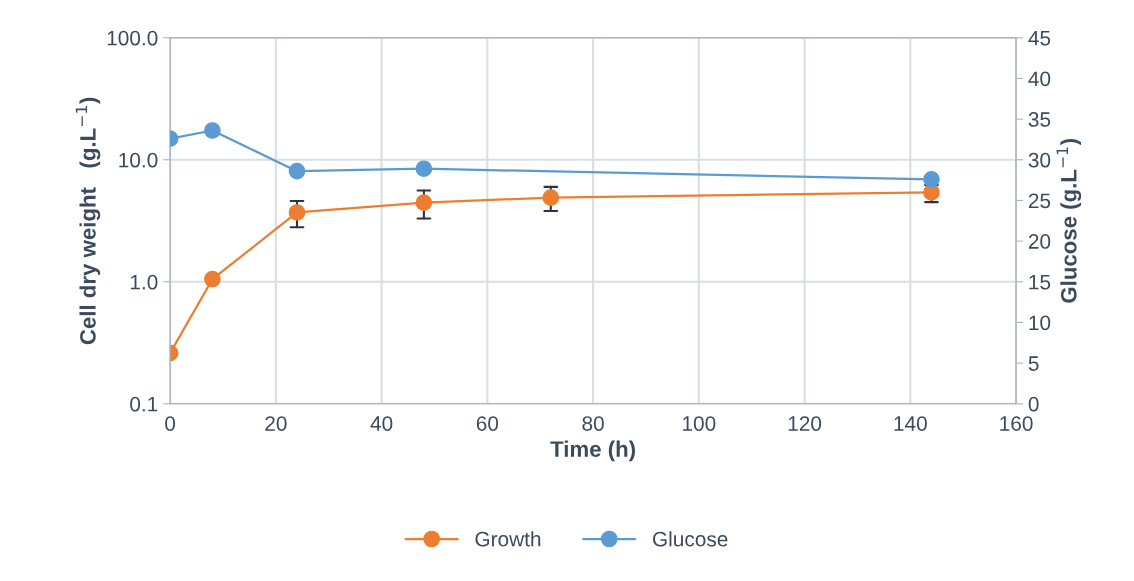 Image resolution: width=1134 pixels, height=581 pixels. Describe the element at coordinates (1069, 221) in the screenshot. I see `y2-axis-title: Glucose (g.L$^{−1}$)` at that location.